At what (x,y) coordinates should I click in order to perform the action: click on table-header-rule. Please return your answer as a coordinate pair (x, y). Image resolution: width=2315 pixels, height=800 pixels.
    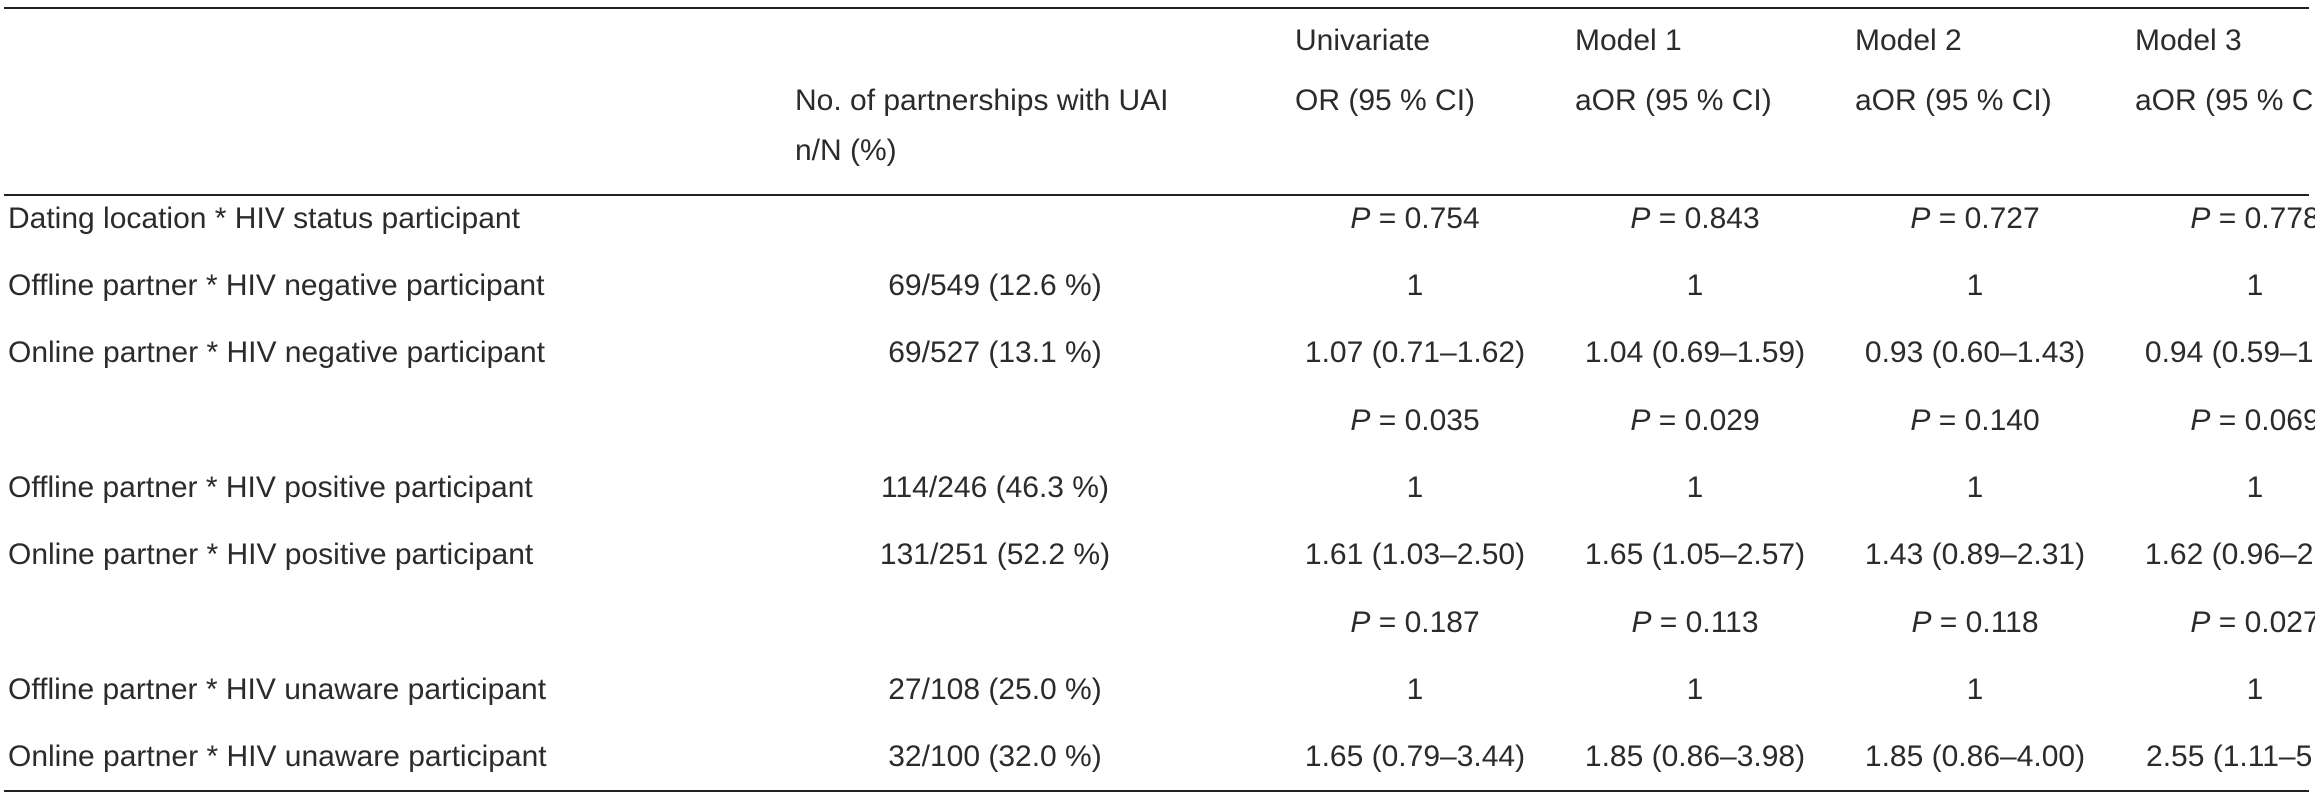
    Looking at the image, I should click on (1156, 195).